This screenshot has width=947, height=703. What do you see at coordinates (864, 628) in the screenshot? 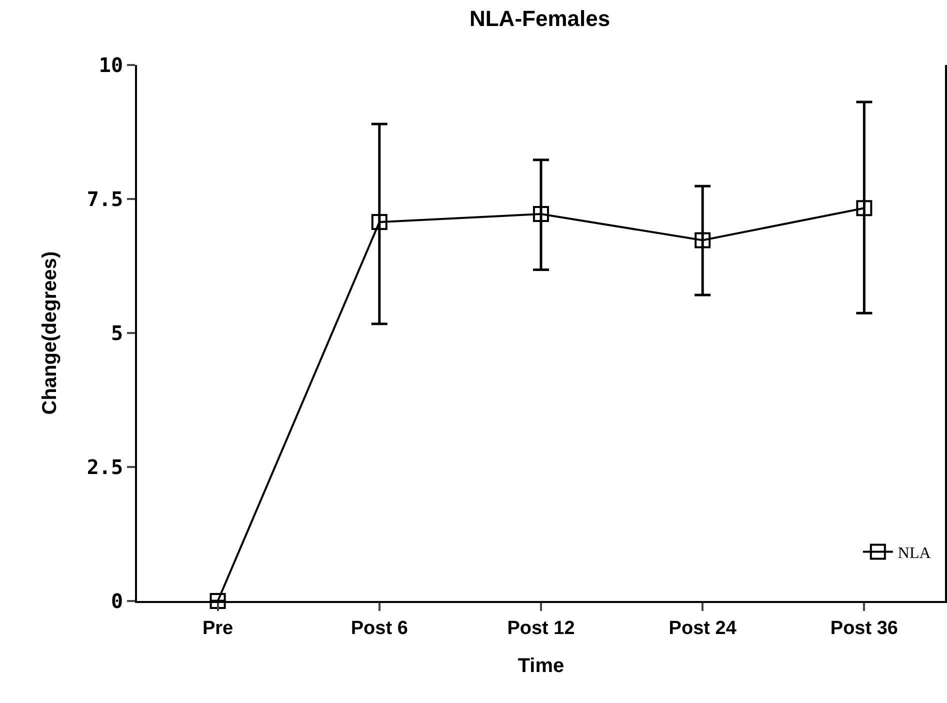
I see `x-tick-label: Post 36` at bounding box center [864, 628].